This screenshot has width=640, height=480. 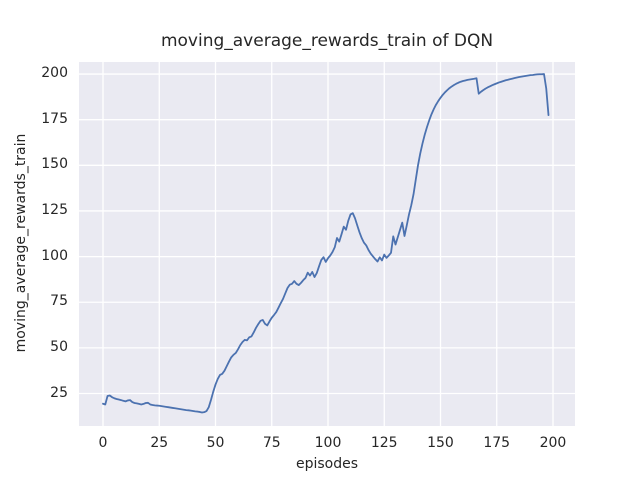 What do you see at coordinates (59, 346) in the screenshot?
I see `y-tick-label: 50` at bounding box center [59, 346].